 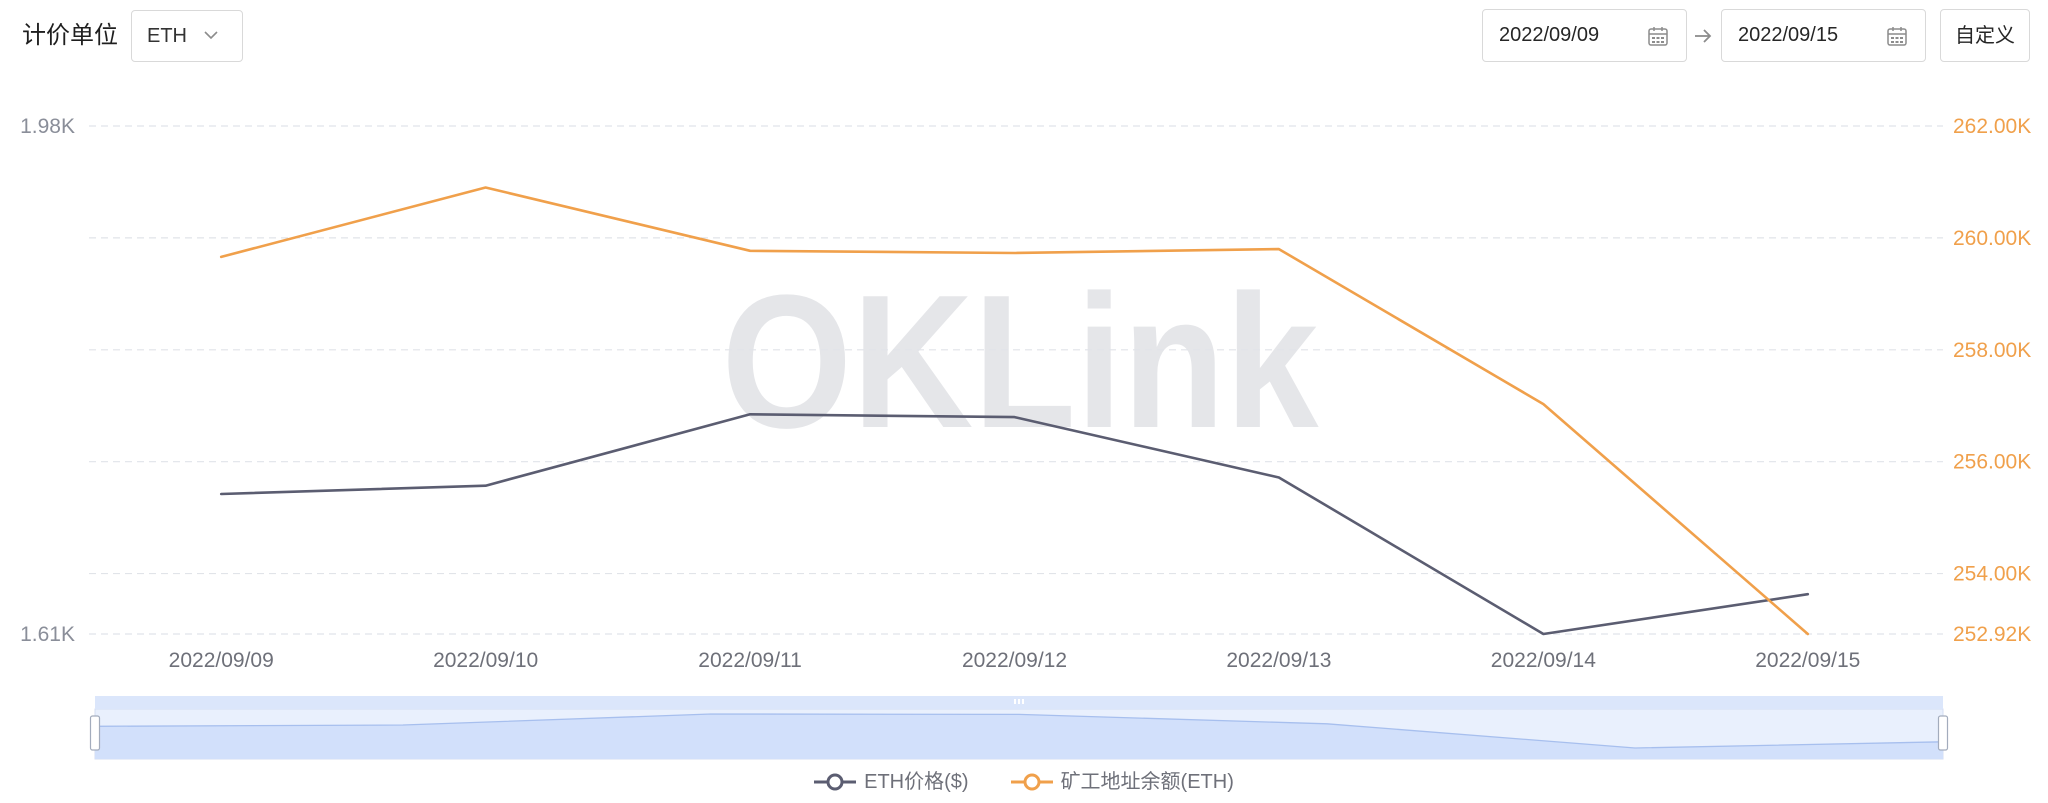 What do you see at coordinates (47, 380) in the screenshot?
I see `left-y-axis: 1.98K 1.61K` at bounding box center [47, 380].